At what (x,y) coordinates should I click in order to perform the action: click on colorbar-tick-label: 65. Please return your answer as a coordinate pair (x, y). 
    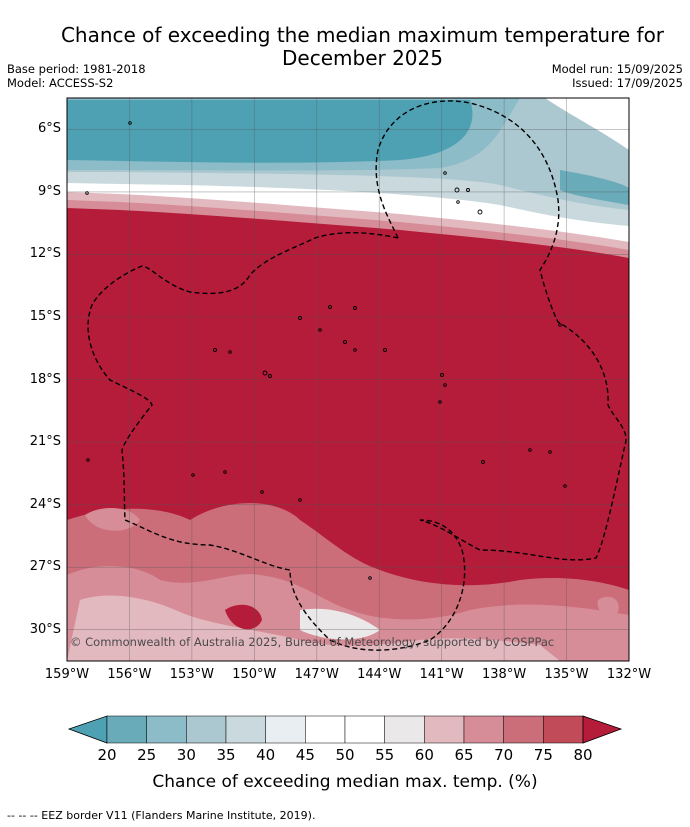
    Looking at the image, I should click on (464, 755).